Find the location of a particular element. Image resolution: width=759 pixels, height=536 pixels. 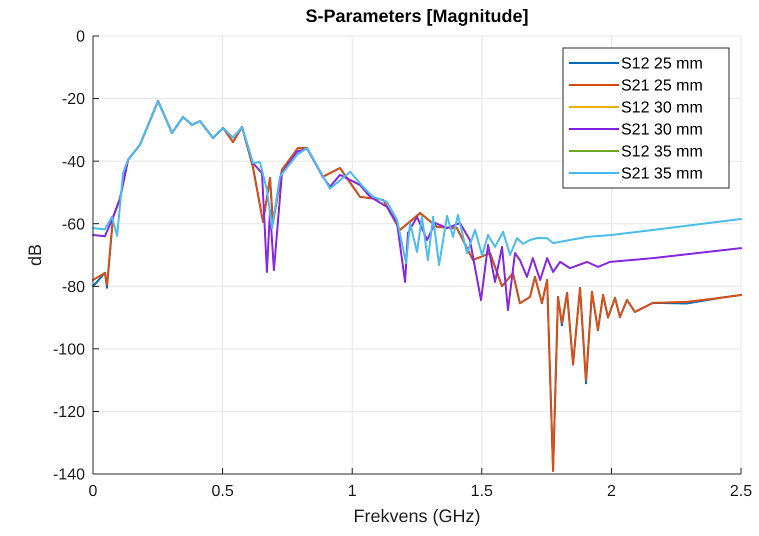

legend-label: S21 30 mm is located at coordinates (662, 130).